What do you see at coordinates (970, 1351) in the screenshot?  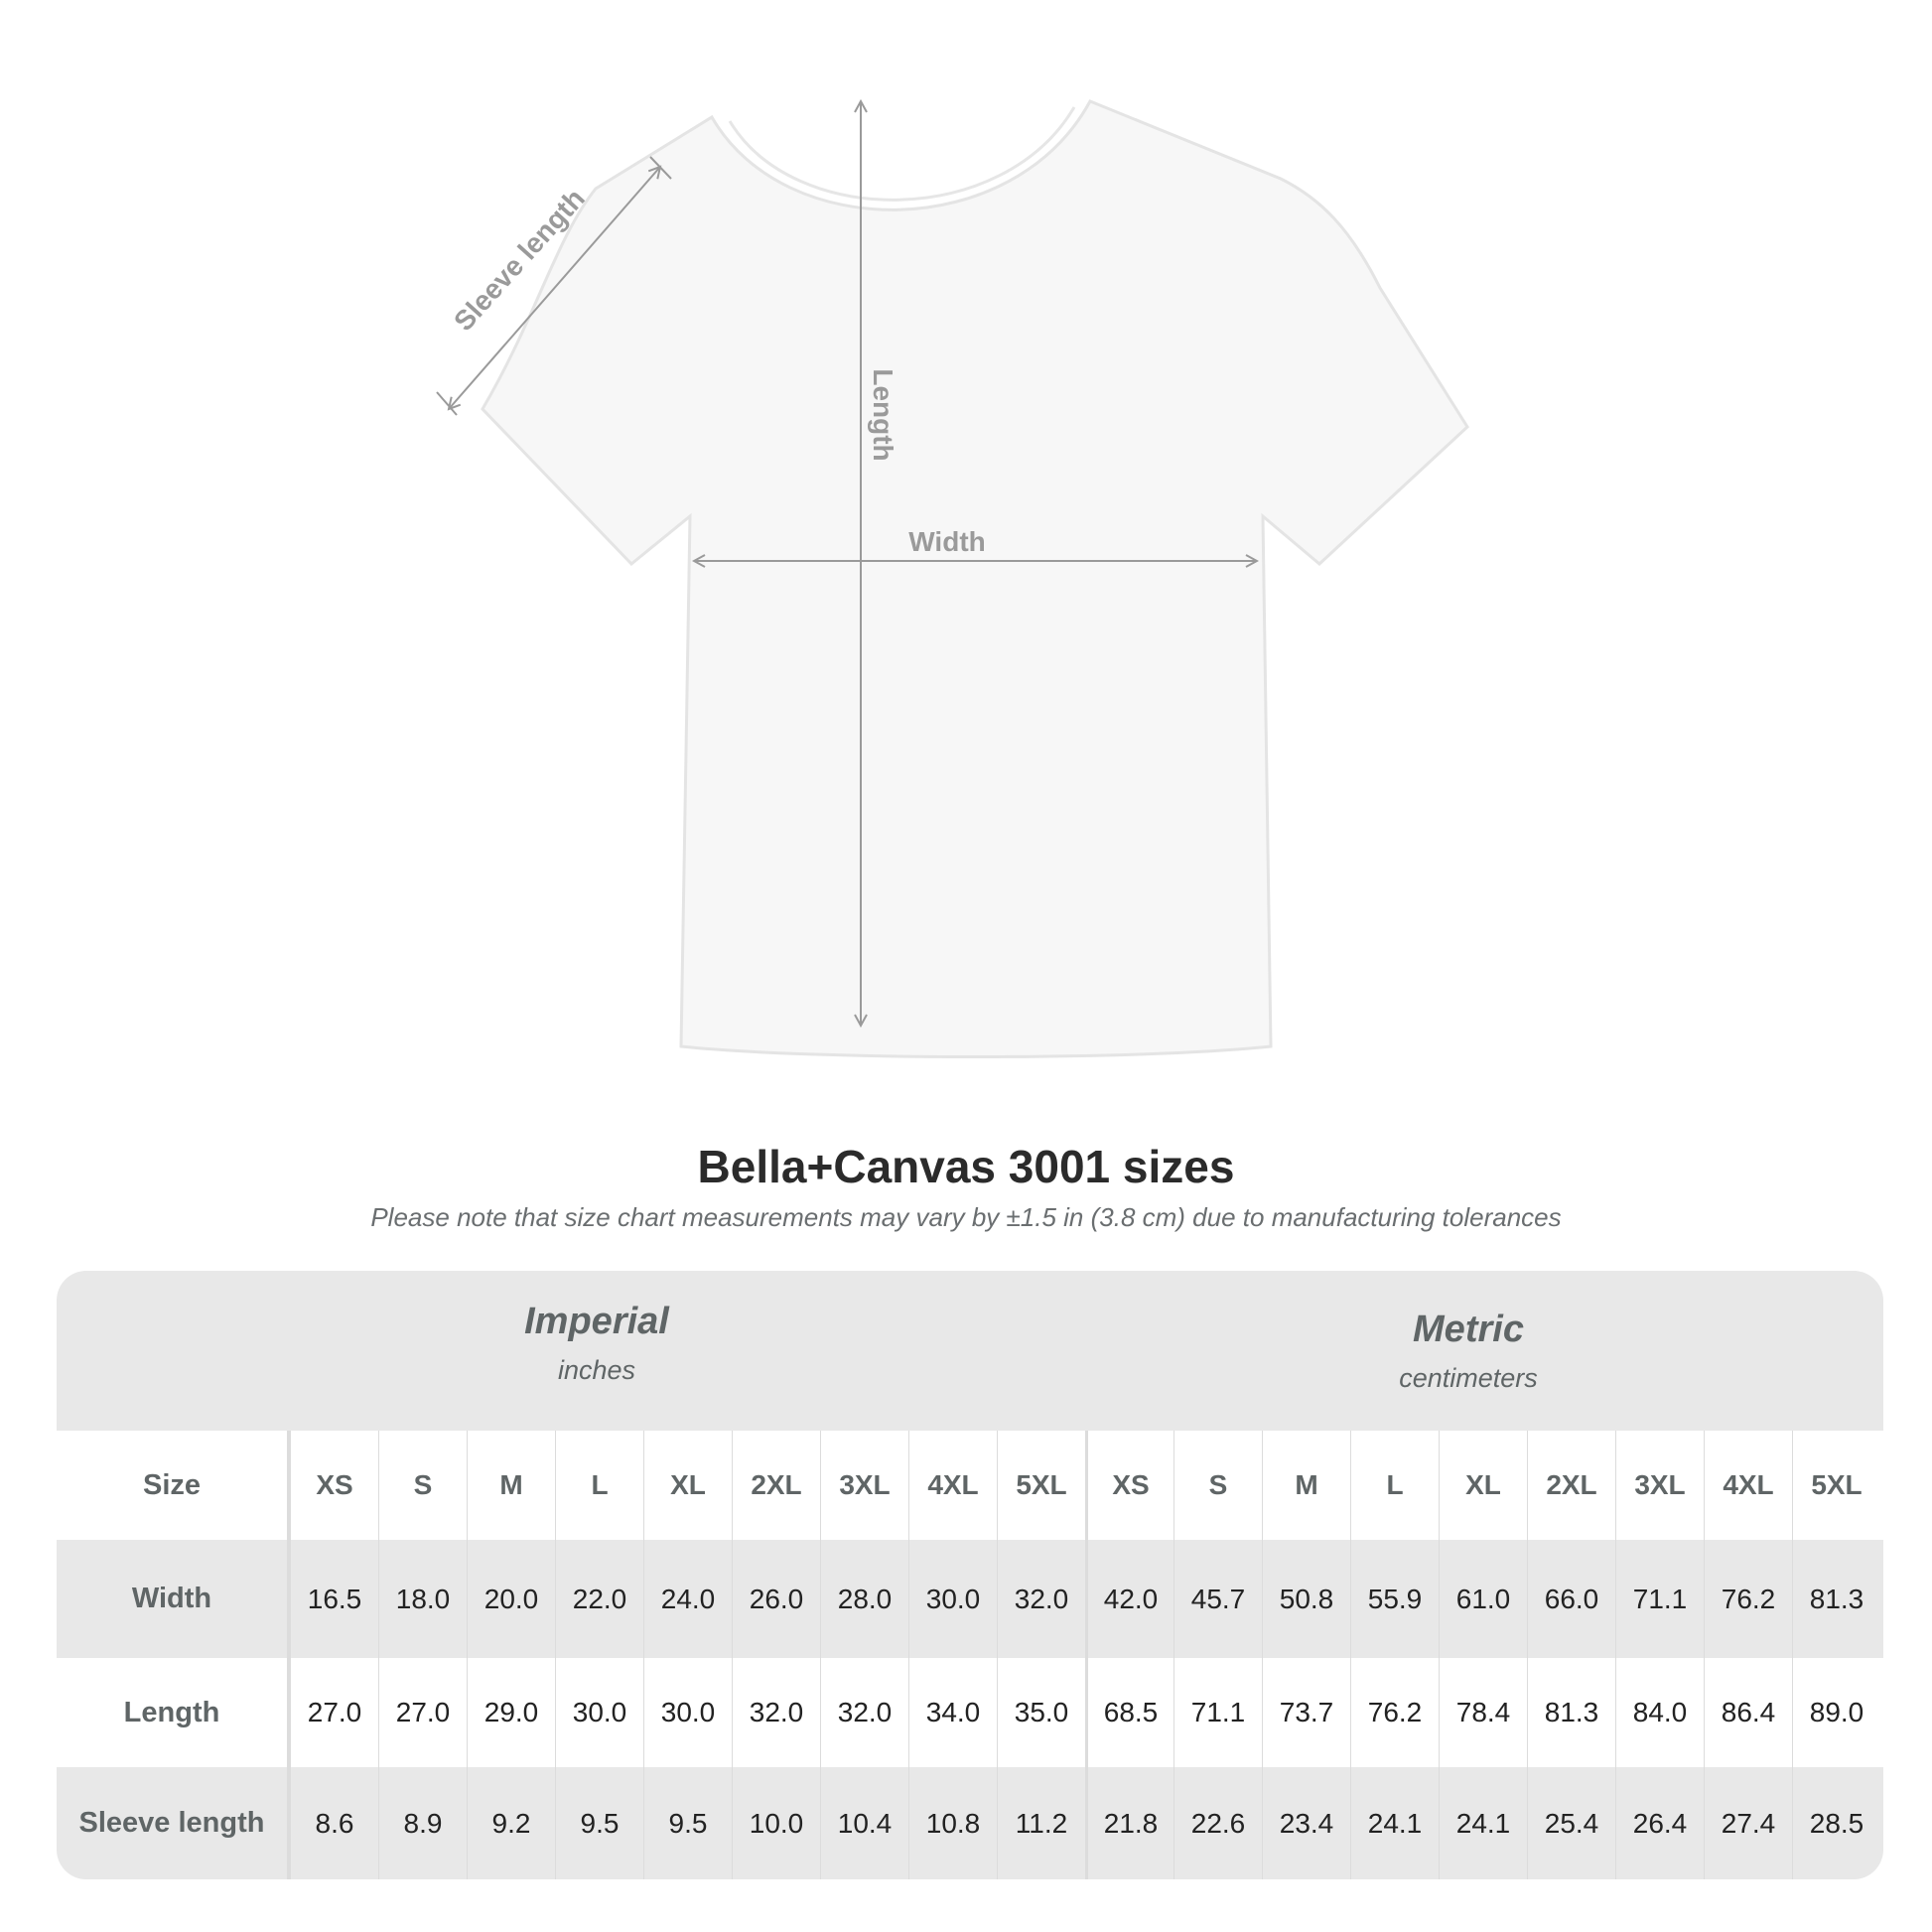 I see `table-header: Imperial inches Metric centimeters` at bounding box center [970, 1351].